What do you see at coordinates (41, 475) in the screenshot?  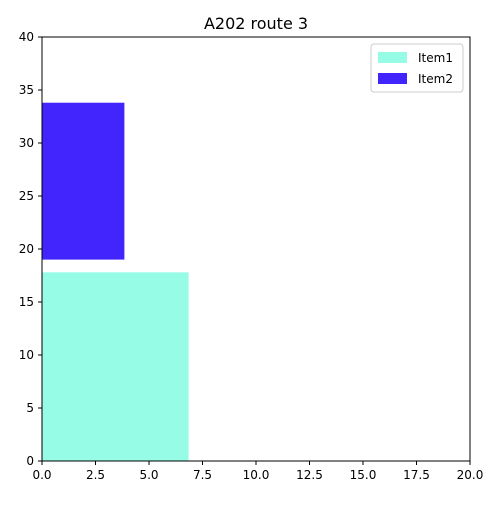 I see `x-tick-label: 0.0` at bounding box center [41, 475].